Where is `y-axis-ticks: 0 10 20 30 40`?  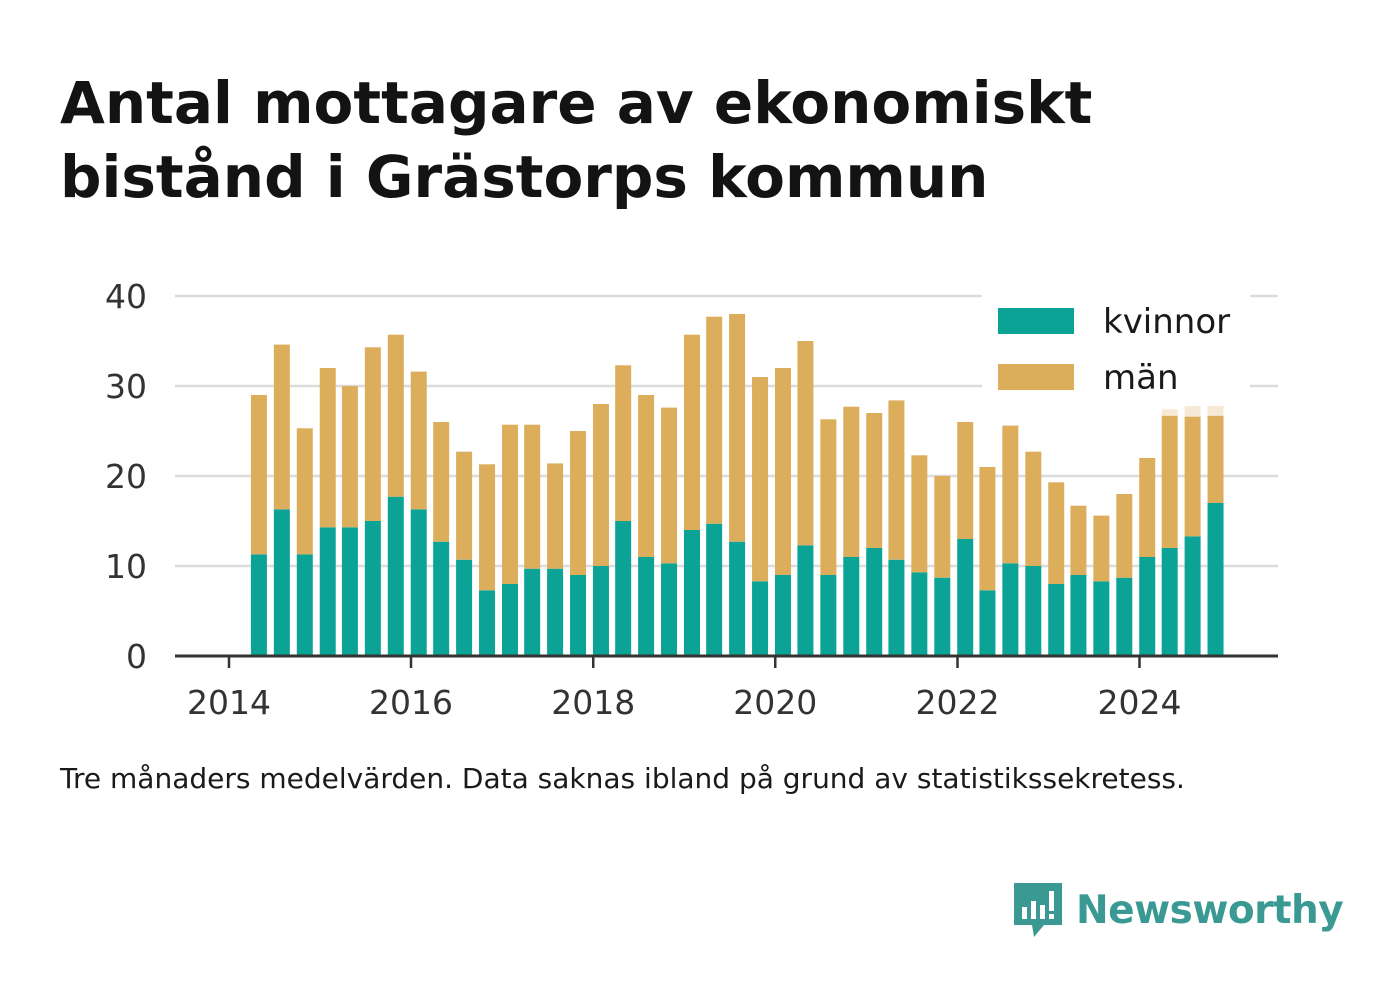
y-axis-ticks: 0 10 20 30 40 is located at coordinates (126, 476).